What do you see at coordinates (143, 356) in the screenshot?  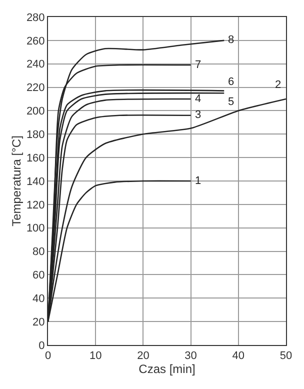 I see `x-tick-label: 20` at bounding box center [143, 356].